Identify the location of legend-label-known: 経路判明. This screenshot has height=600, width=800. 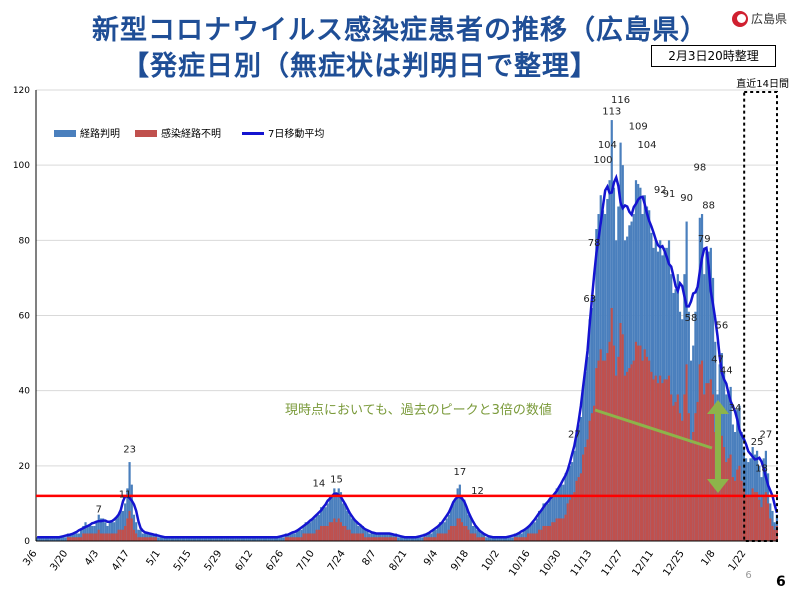
(100, 133).